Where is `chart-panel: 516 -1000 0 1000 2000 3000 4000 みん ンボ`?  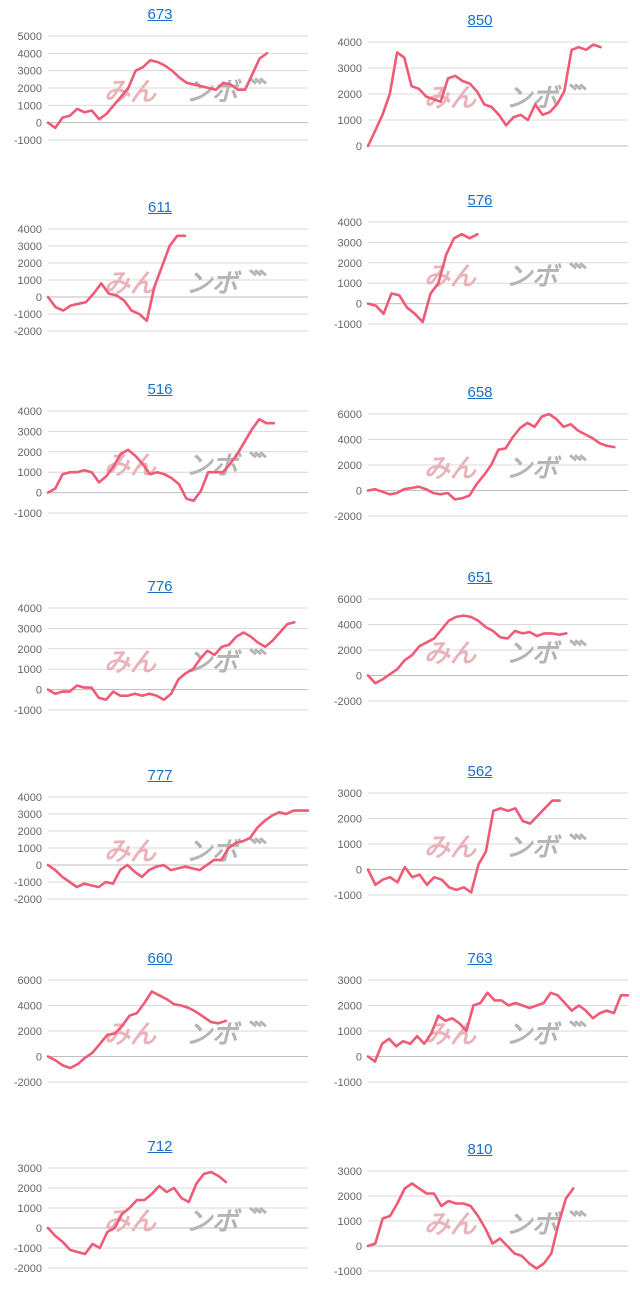 chart-panel: 516 -1000 0 1000 2000 3000 4000 みん ンボ is located at coordinates (160, 452).